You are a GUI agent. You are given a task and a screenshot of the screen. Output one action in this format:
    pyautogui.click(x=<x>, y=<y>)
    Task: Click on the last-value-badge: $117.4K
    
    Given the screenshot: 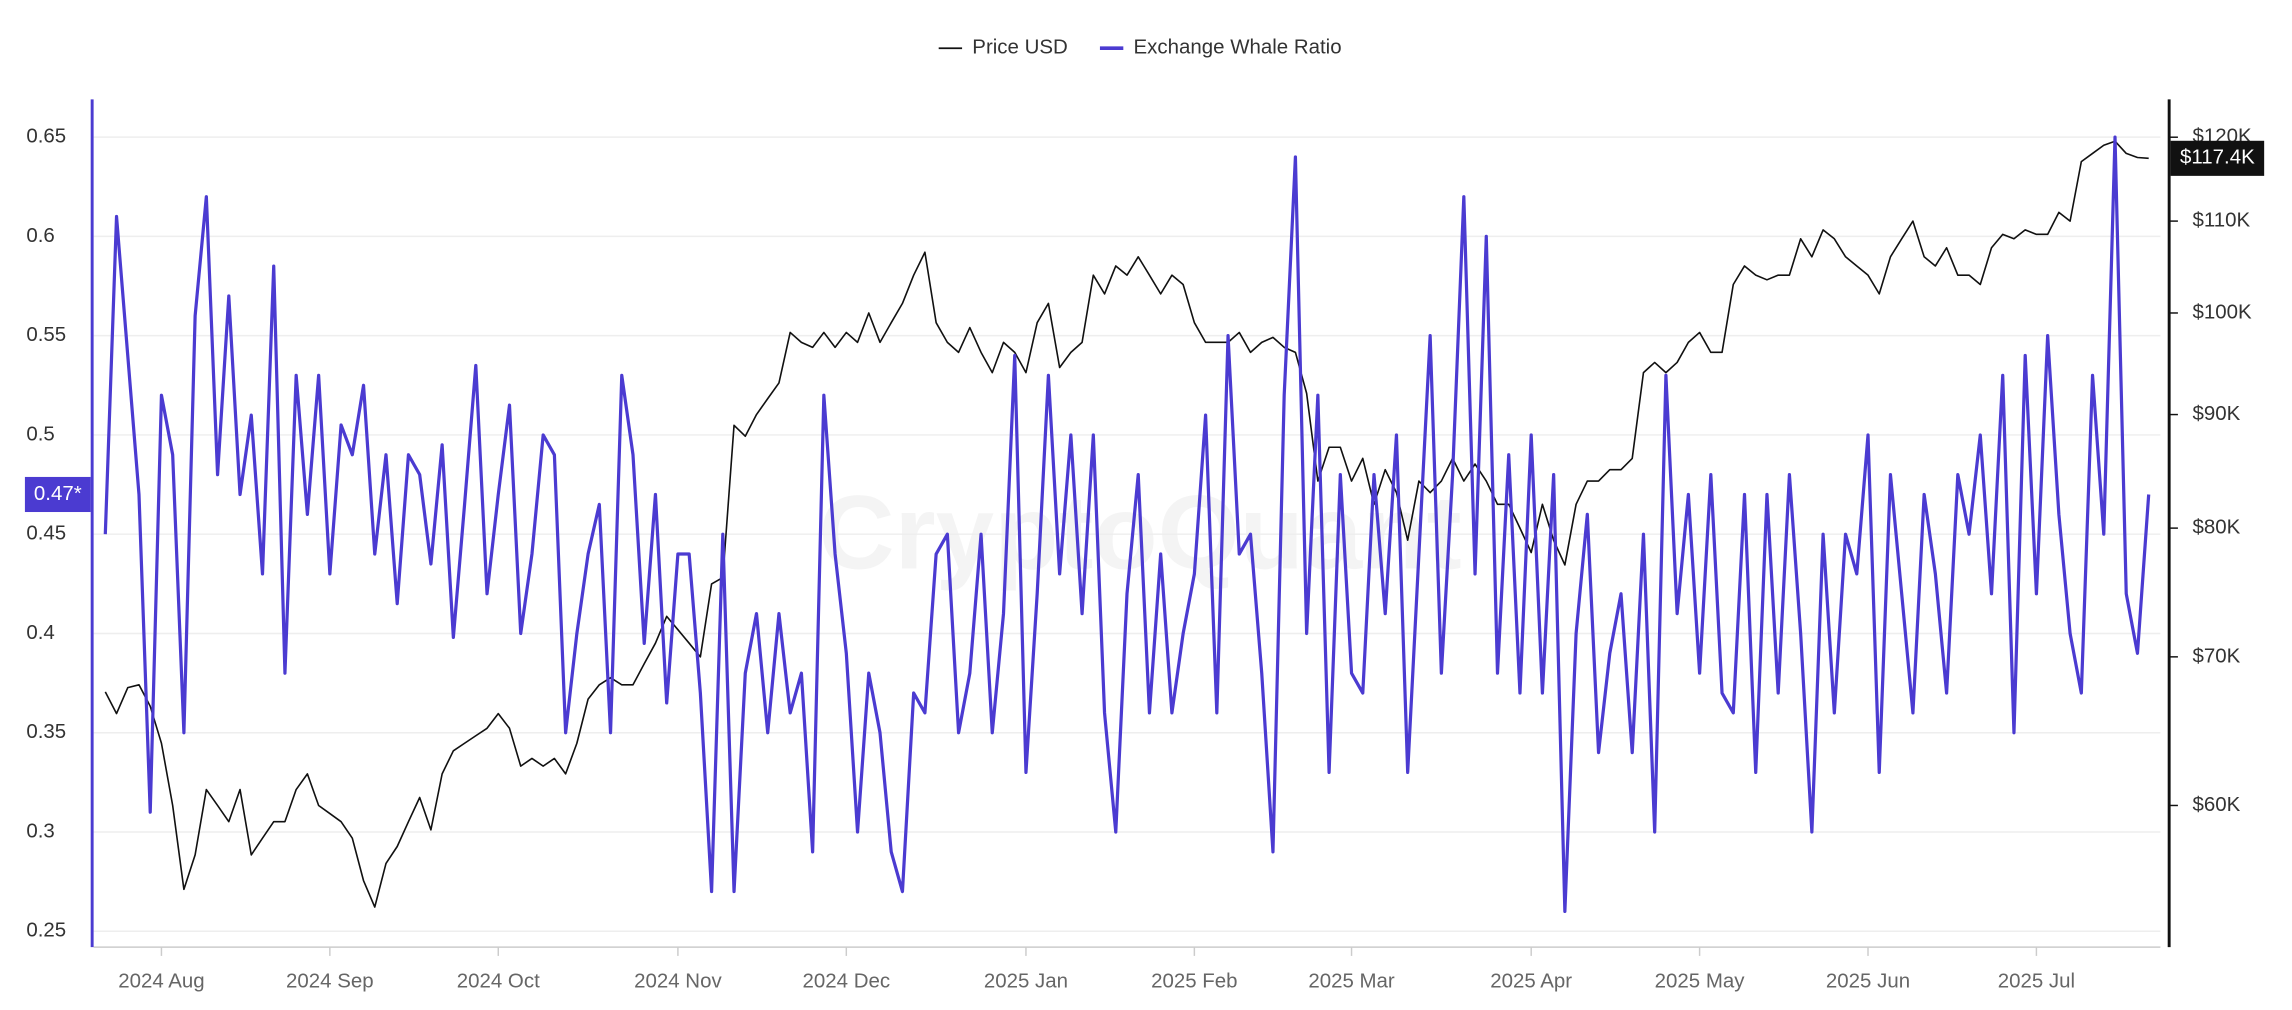 What is the action you would take?
    pyautogui.click(x=2217, y=158)
    